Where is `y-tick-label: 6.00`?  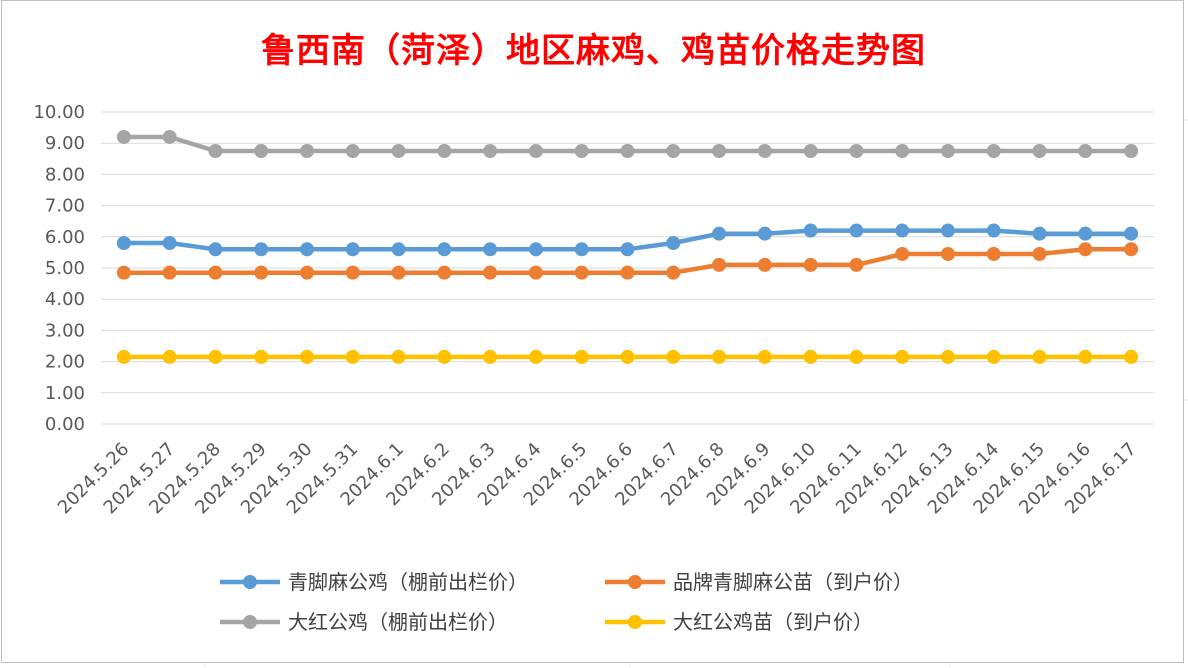 y-tick-label: 6.00 is located at coordinates (65, 237).